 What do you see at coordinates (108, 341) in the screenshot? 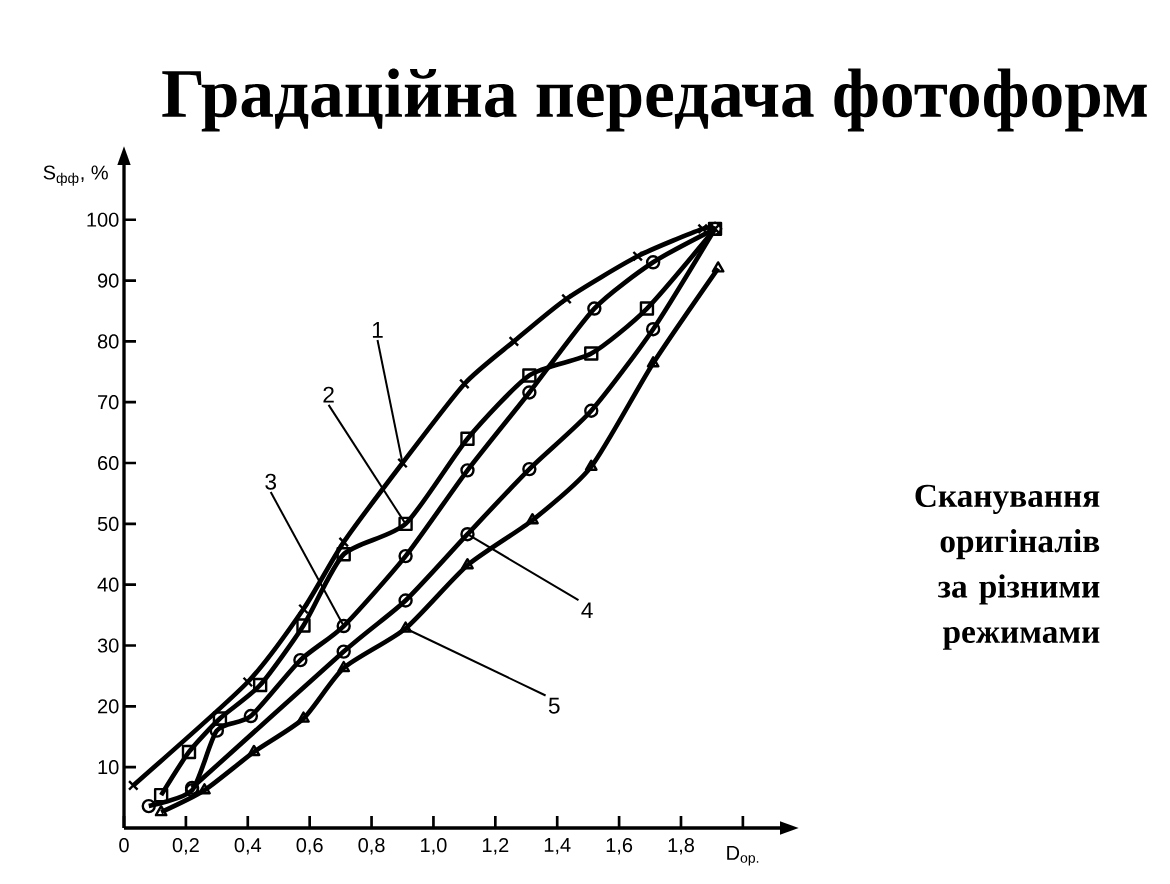
I see `y-tick-label: 80` at bounding box center [108, 341].